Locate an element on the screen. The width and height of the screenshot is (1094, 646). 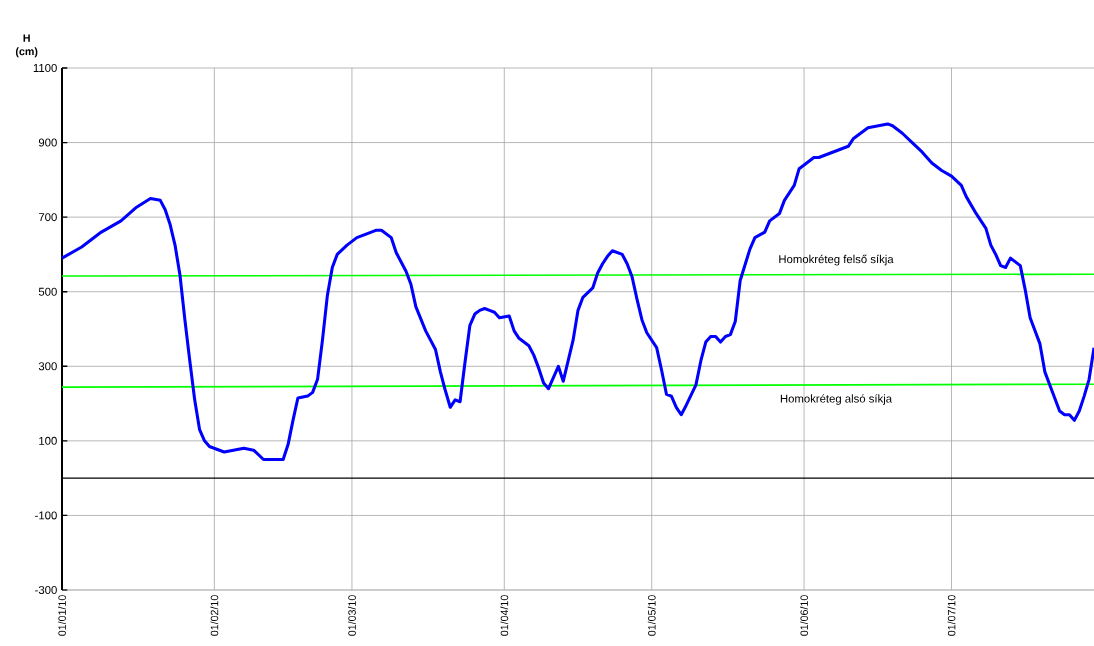
x-tick-label: 01/03/10 is located at coordinates (352, 615).